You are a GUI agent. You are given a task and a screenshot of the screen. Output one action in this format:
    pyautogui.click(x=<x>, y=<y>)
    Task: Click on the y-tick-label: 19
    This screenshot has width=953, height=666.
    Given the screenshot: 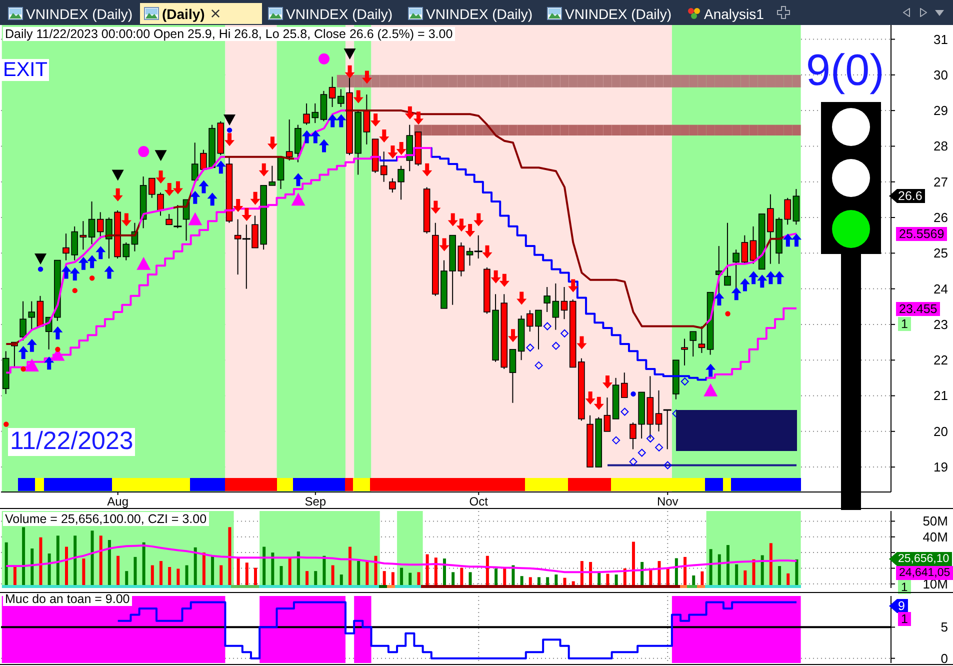 What is the action you would take?
    pyautogui.click(x=941, y=467)
    